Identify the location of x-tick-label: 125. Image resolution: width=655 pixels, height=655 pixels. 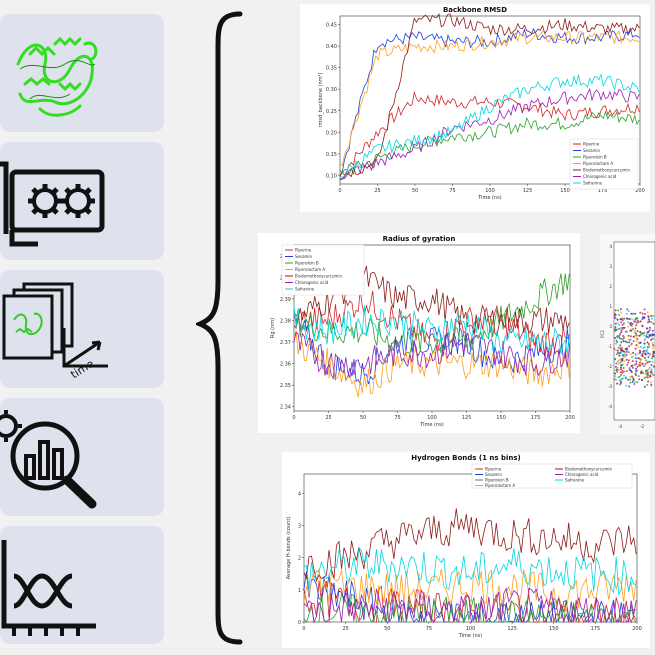
(467, 418).